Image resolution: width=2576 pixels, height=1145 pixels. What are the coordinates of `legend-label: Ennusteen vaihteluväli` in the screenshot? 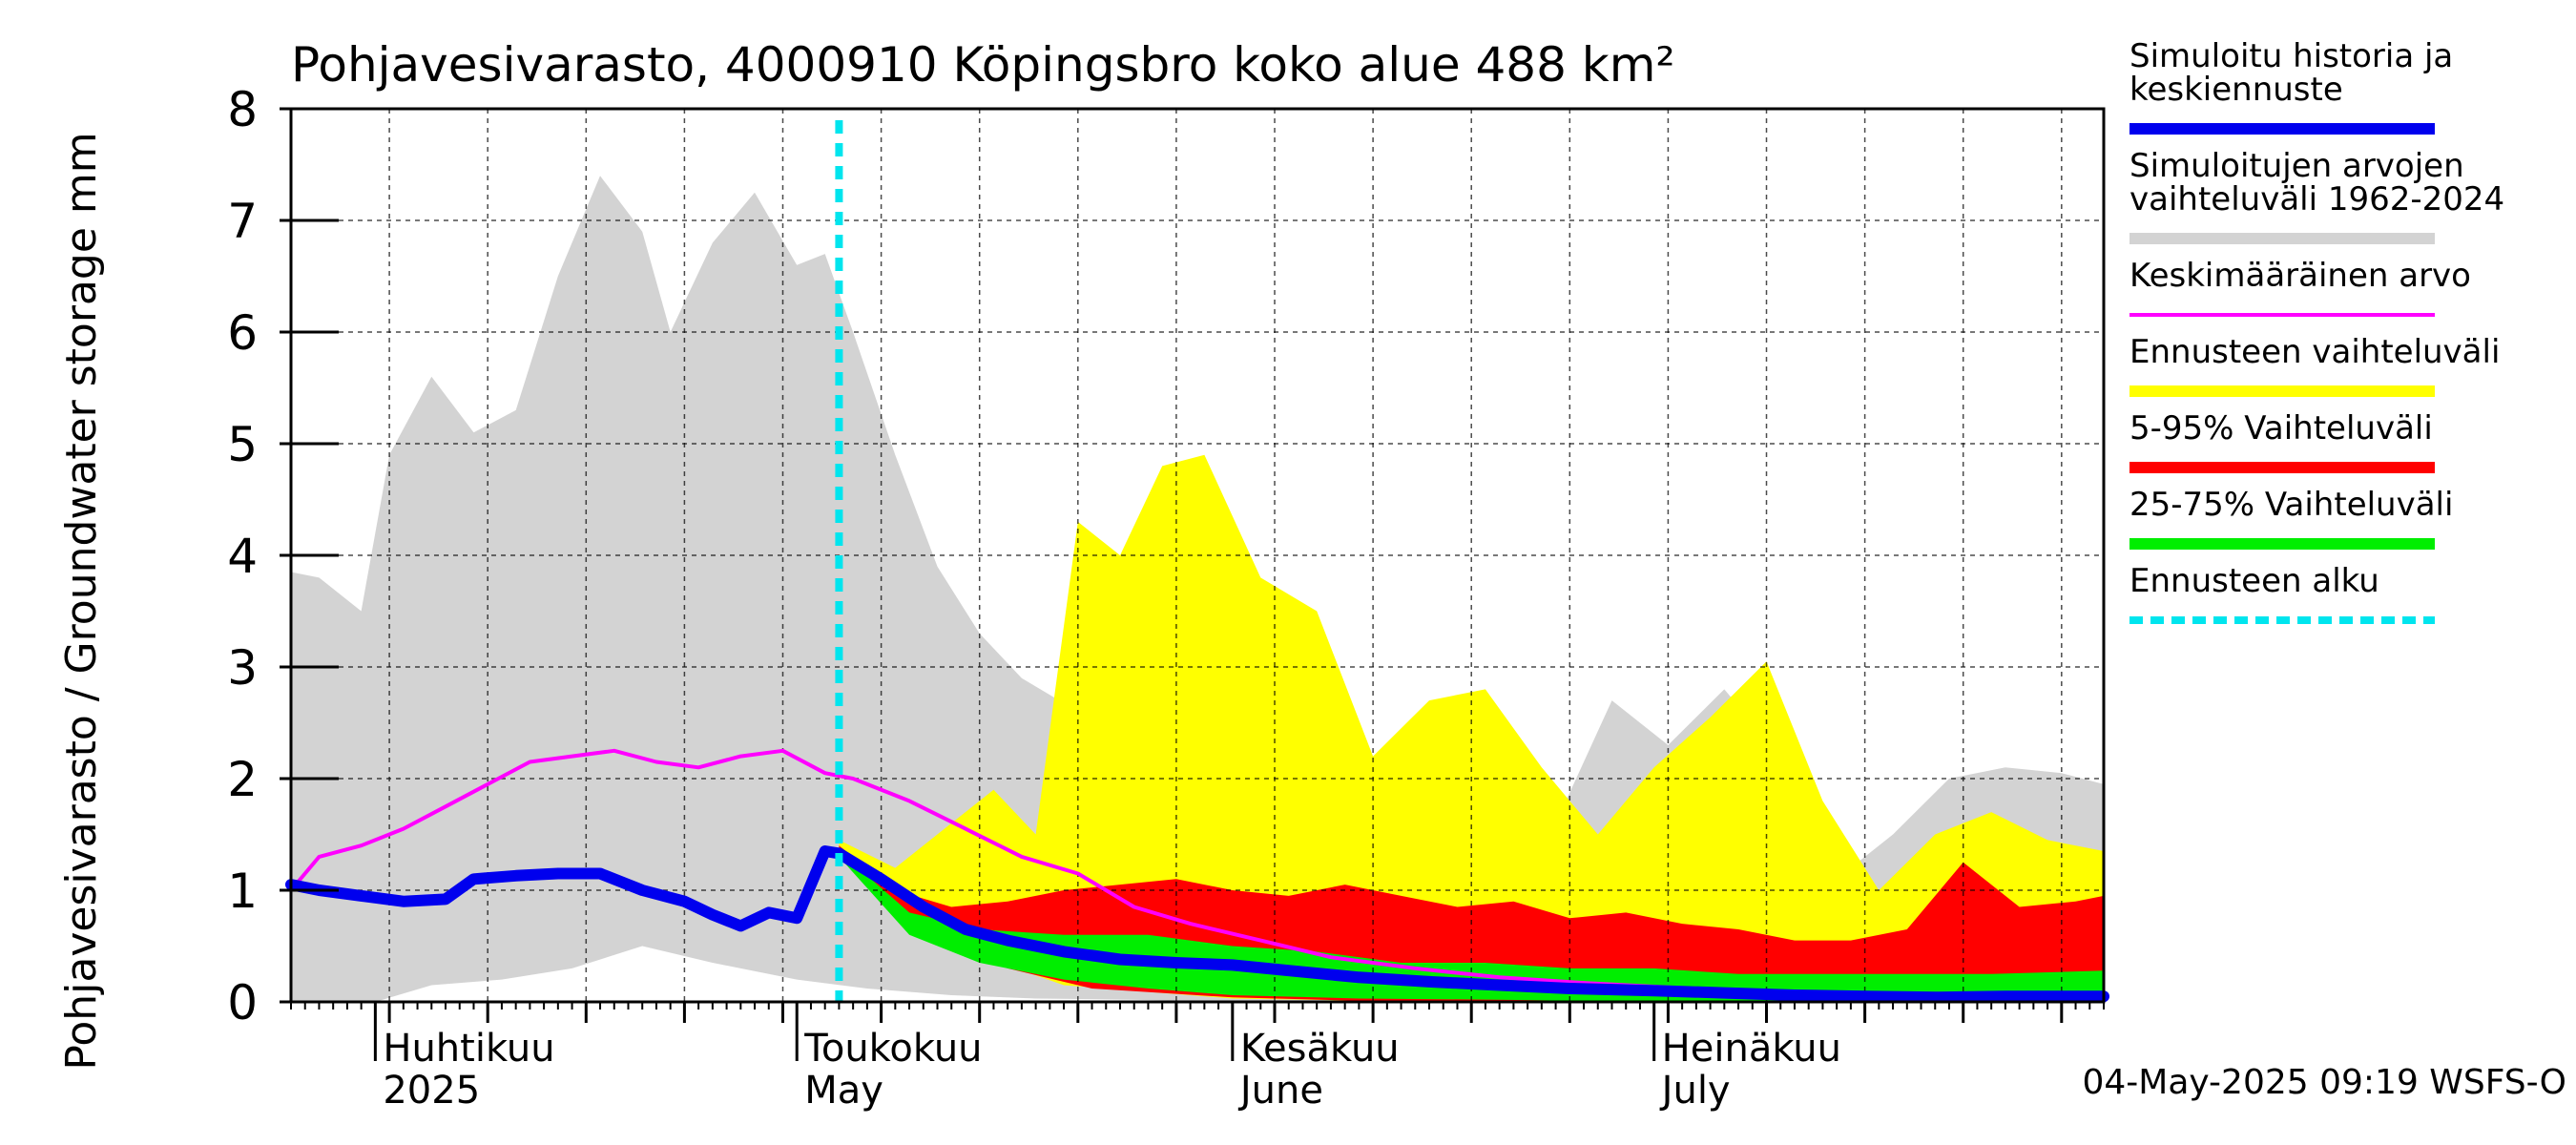 It's located at (2314, 352).